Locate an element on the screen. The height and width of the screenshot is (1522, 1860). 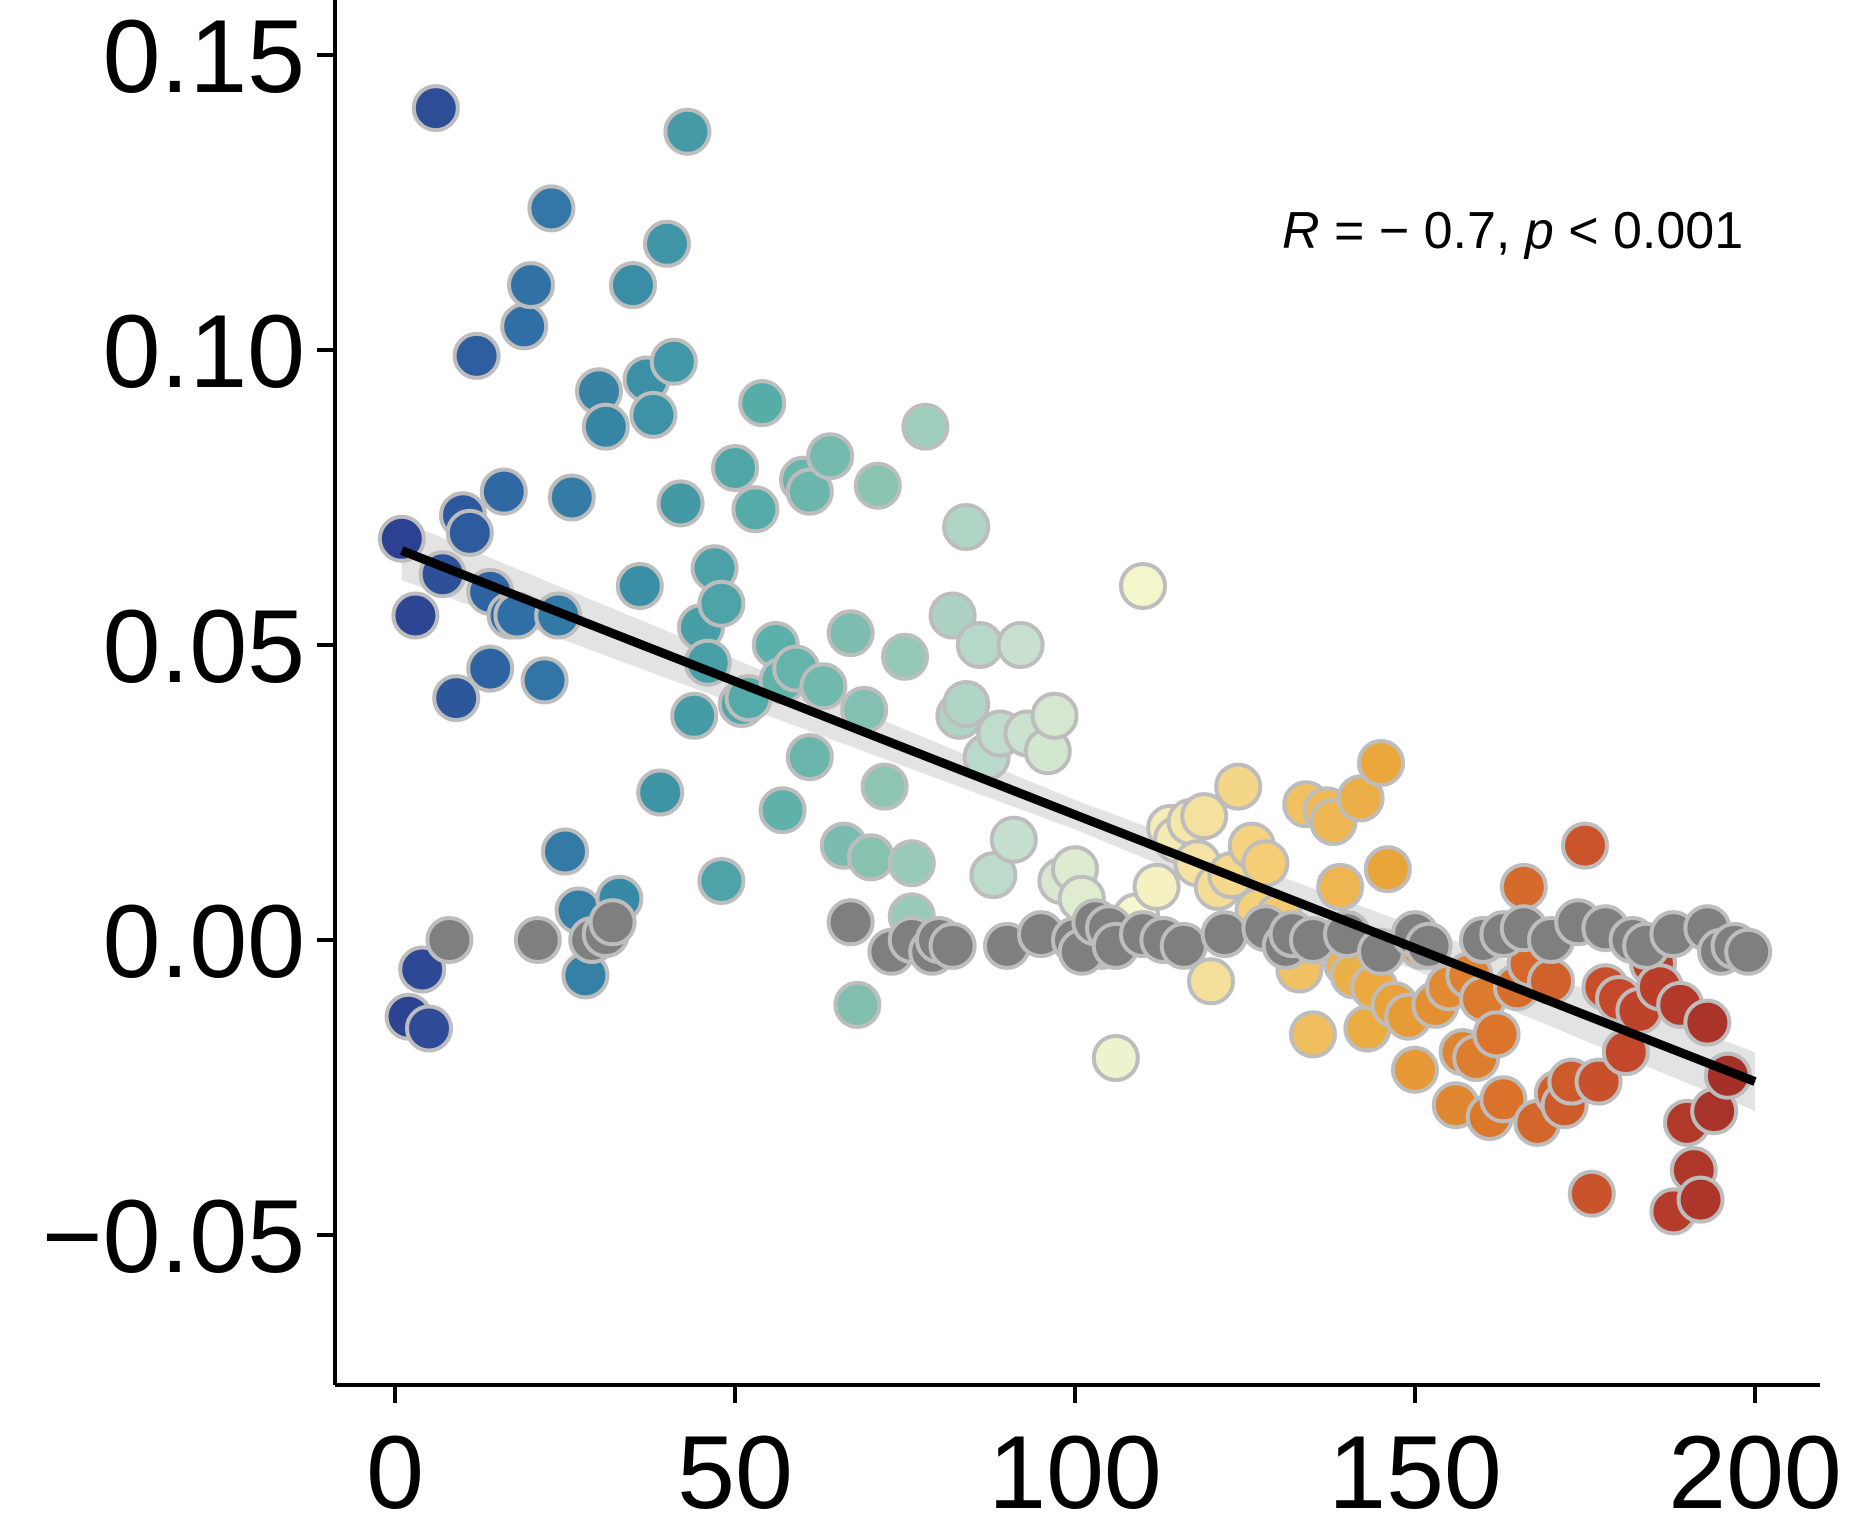
correlation-annotation: R = − 0.7, p < 0.001 is located at coordinates (1512, 231).